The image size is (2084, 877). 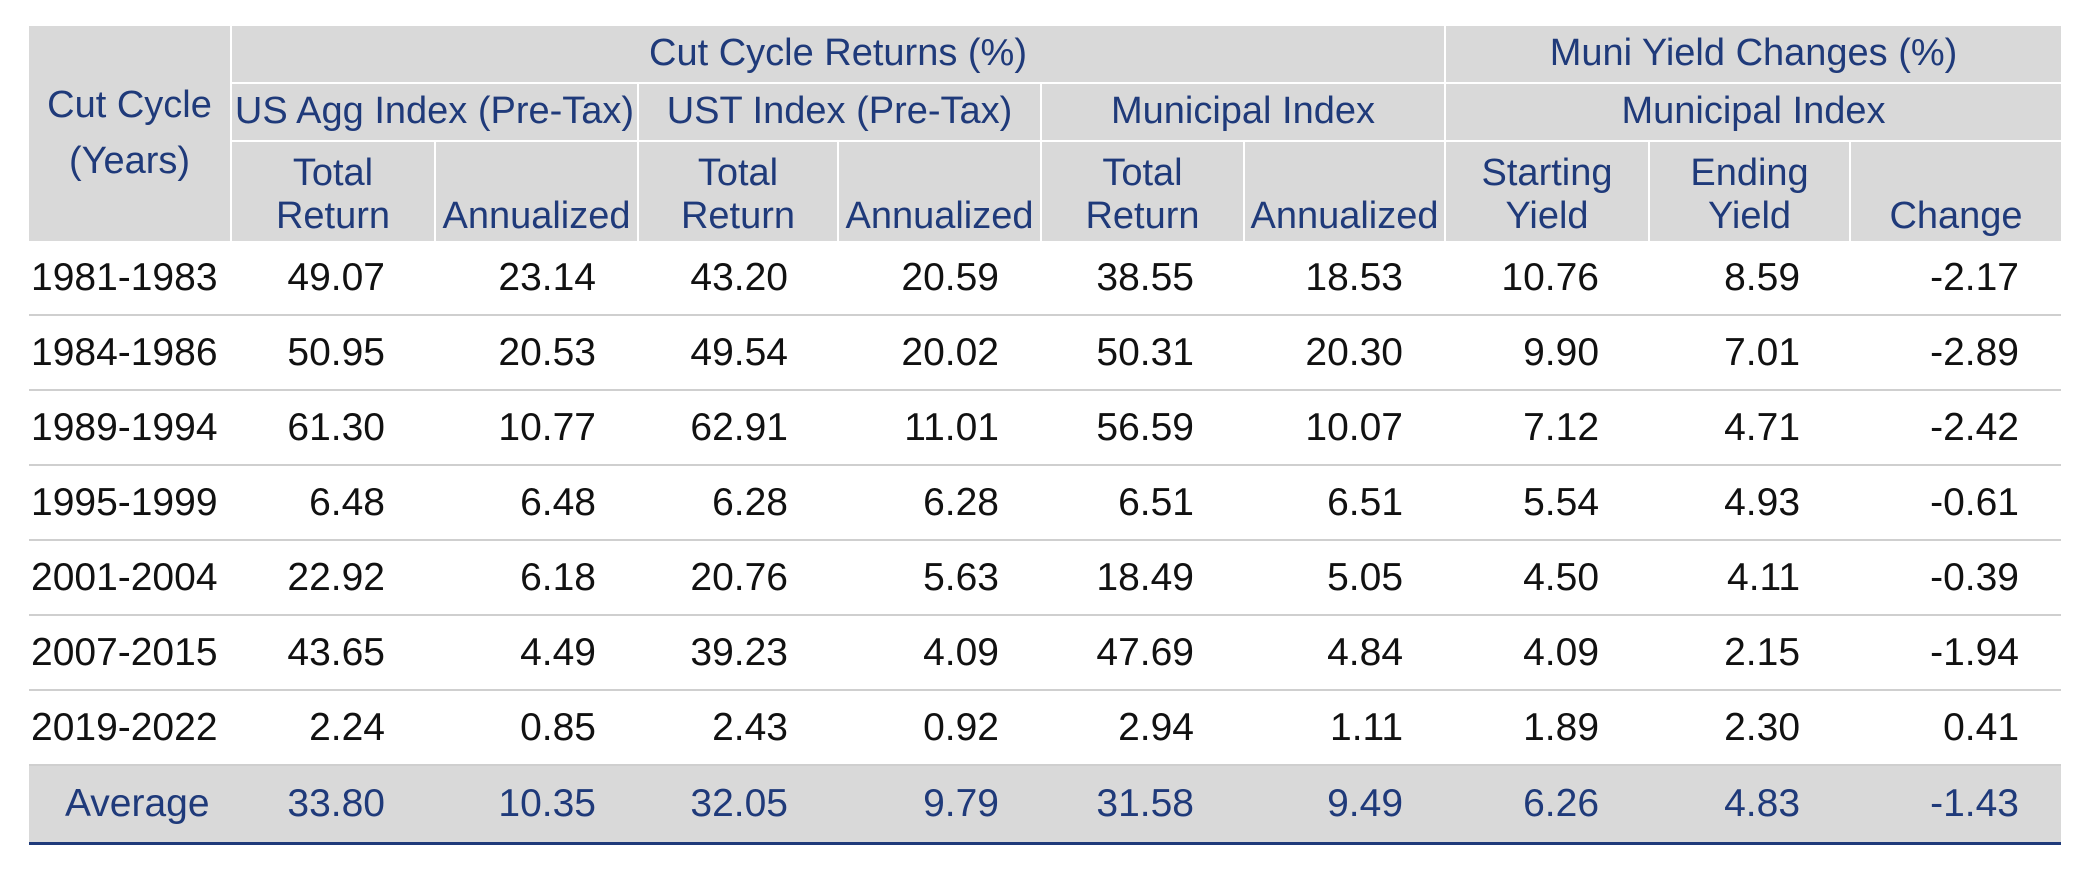 I want to click on value-cell: 8.59, so click(x=1750, y=278).